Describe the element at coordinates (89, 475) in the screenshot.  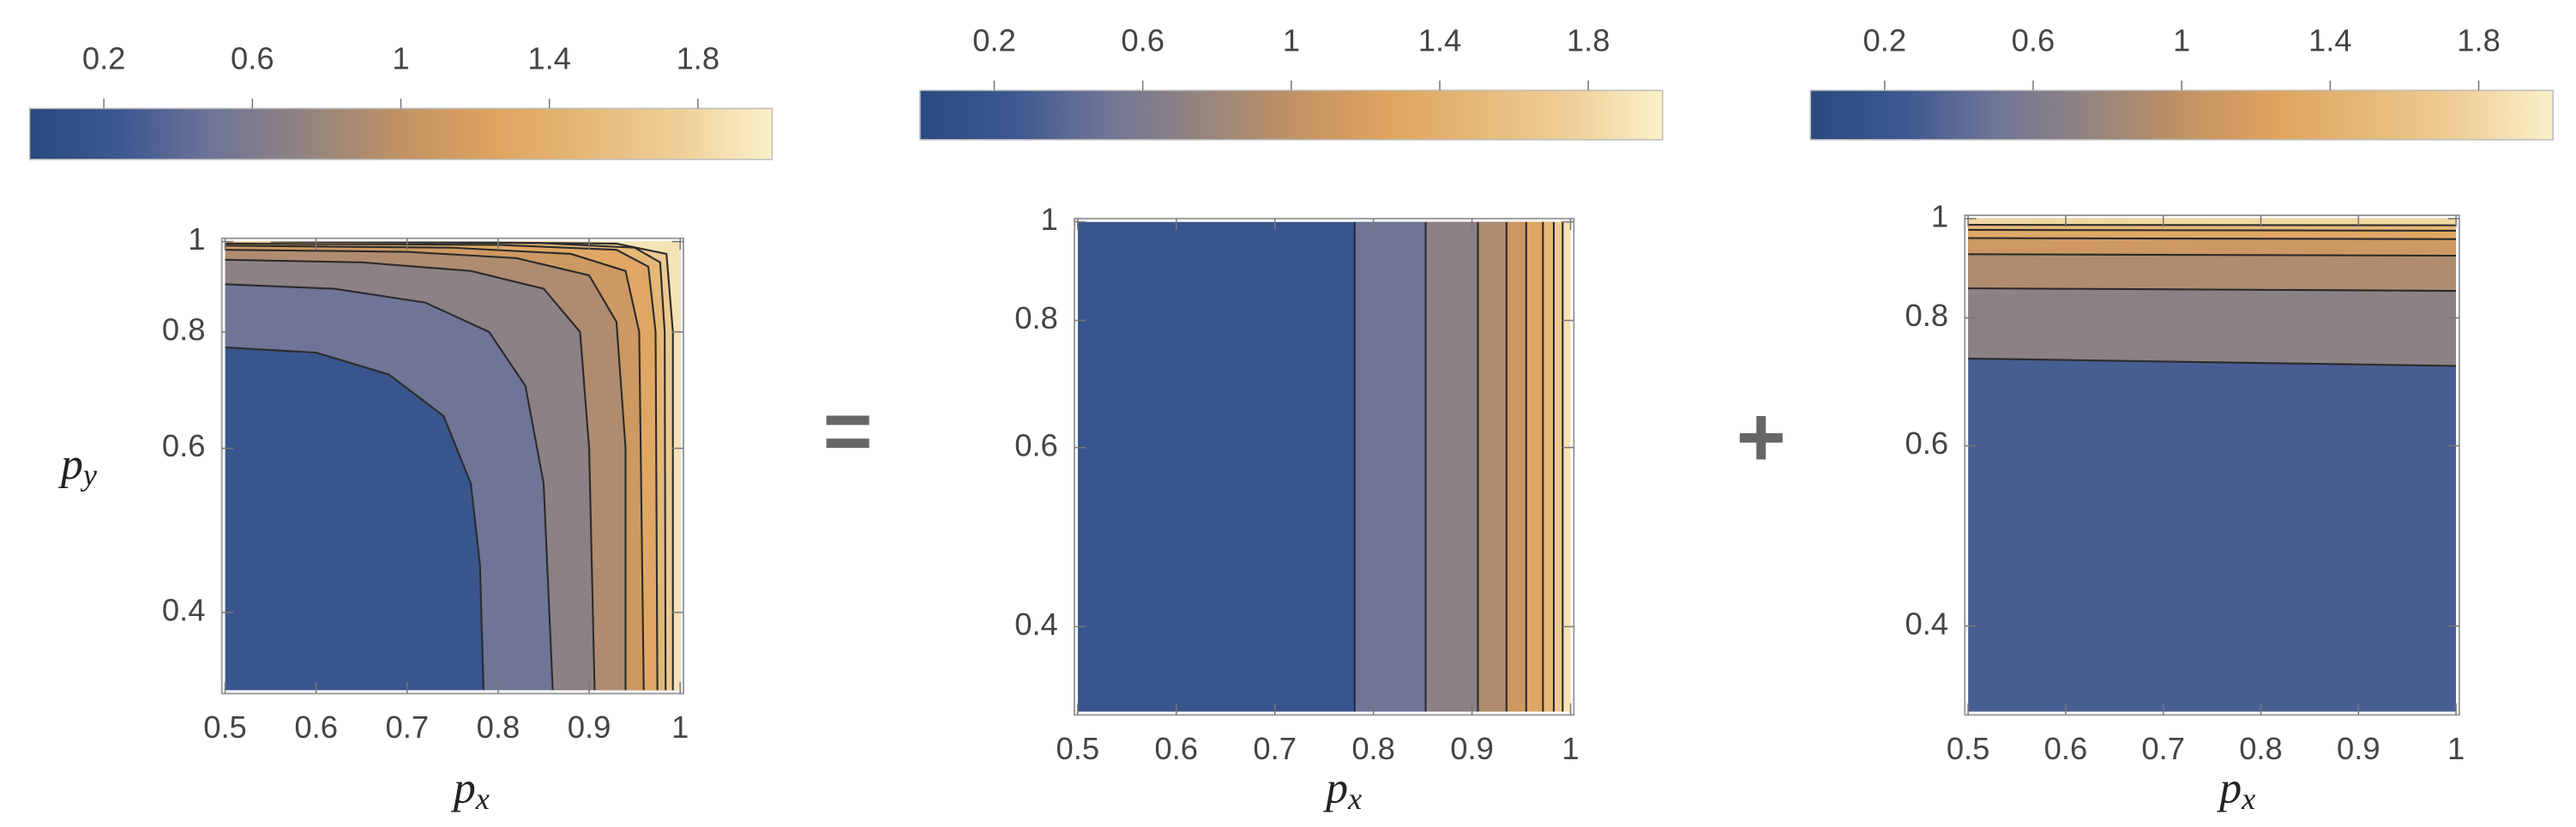
I see `y-axis-label-subscript: y` at that location.